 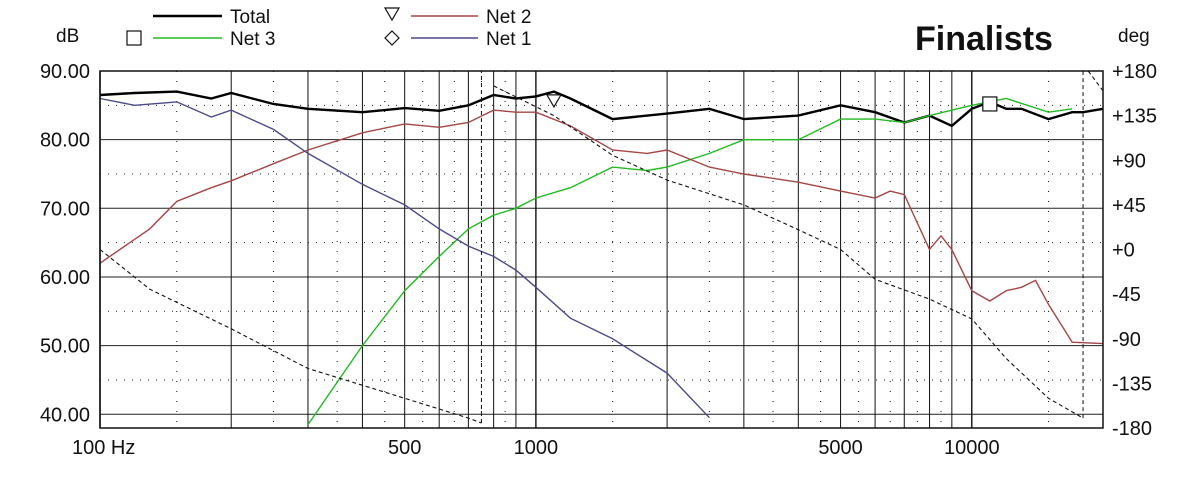 What do you see at coordinates (1134, 72) in the screenshot?
I see `y2-tick-label: +180` at bounding box center [1134, 72].